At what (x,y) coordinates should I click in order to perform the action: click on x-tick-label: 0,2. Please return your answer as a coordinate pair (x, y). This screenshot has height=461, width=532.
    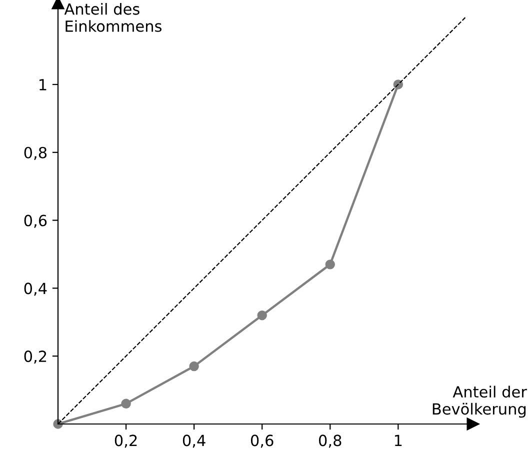
    Looking at the image, I should click on (125, 441).